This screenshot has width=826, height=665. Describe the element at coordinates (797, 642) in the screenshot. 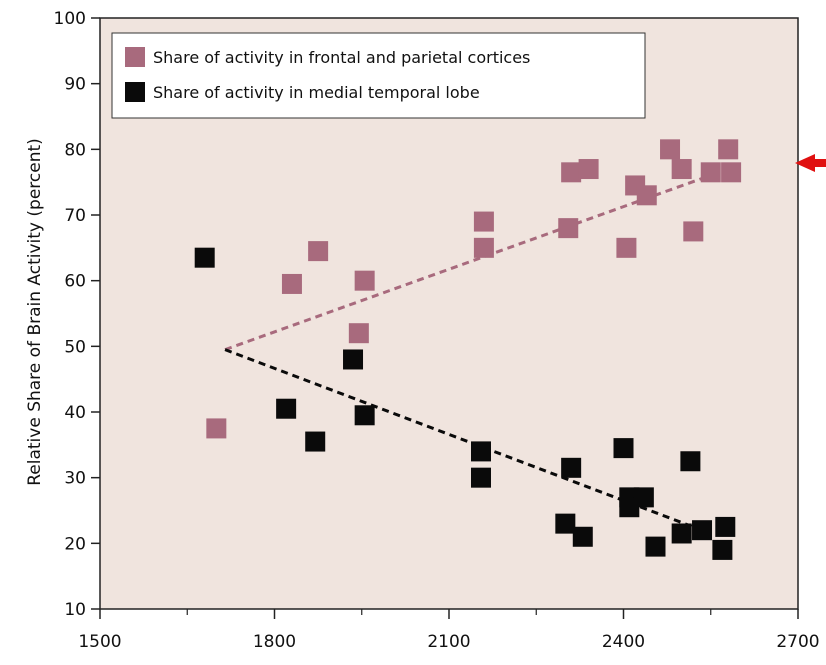

I see `x-tick-label: 2700` at that location.